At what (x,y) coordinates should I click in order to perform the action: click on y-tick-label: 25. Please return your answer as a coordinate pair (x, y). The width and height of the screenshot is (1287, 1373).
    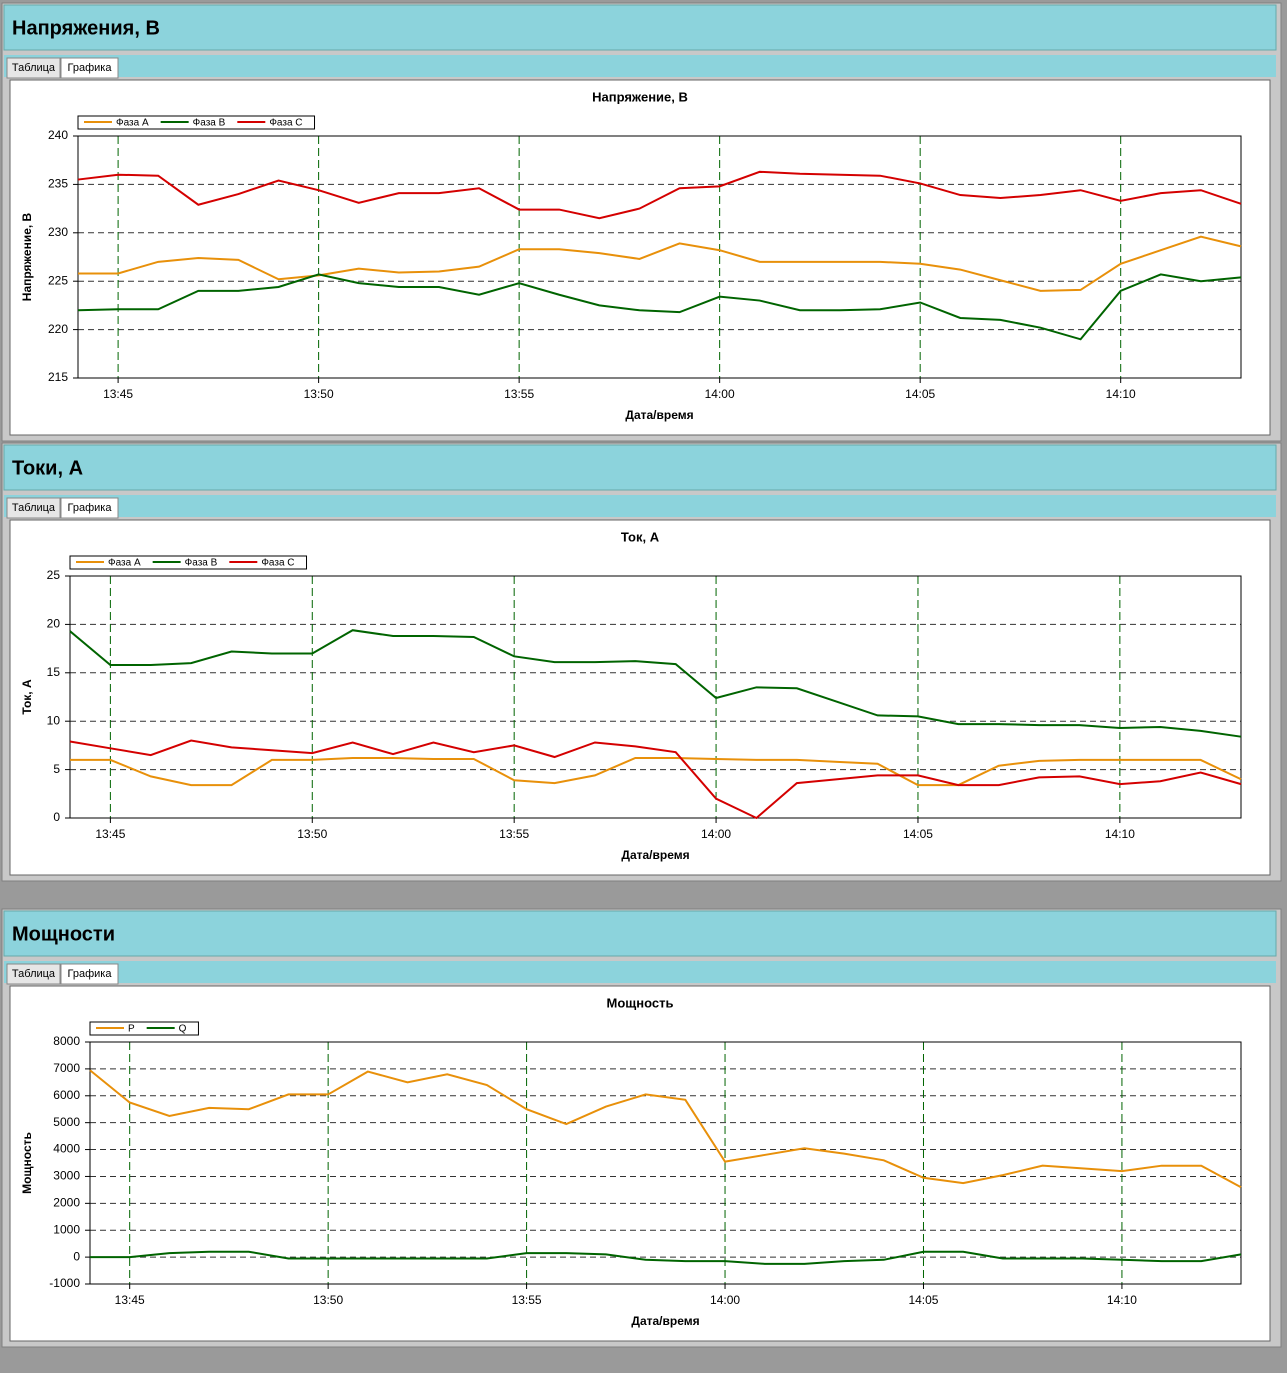
    Looking at the image, I should click on (54, 575).